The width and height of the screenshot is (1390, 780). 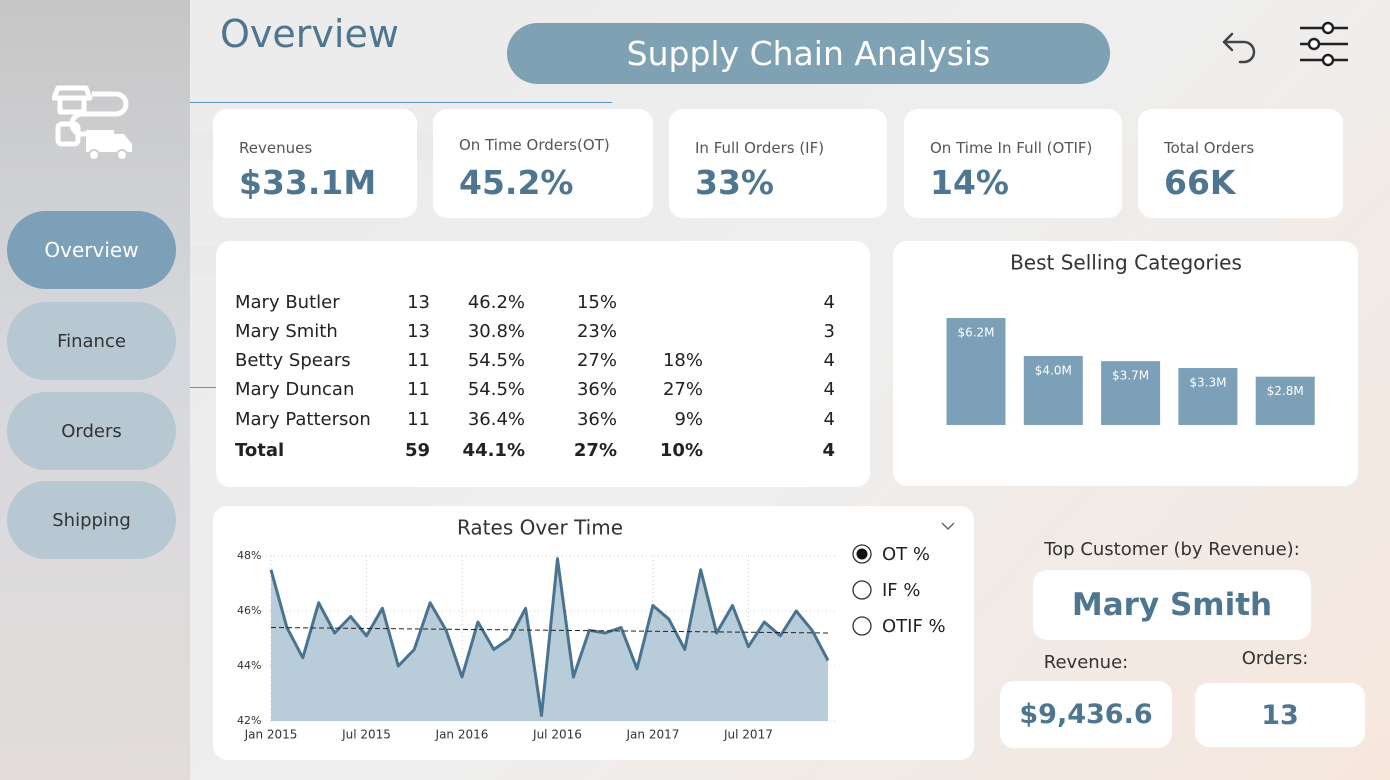 I want to click on table-card, so click(x=543, y=364).